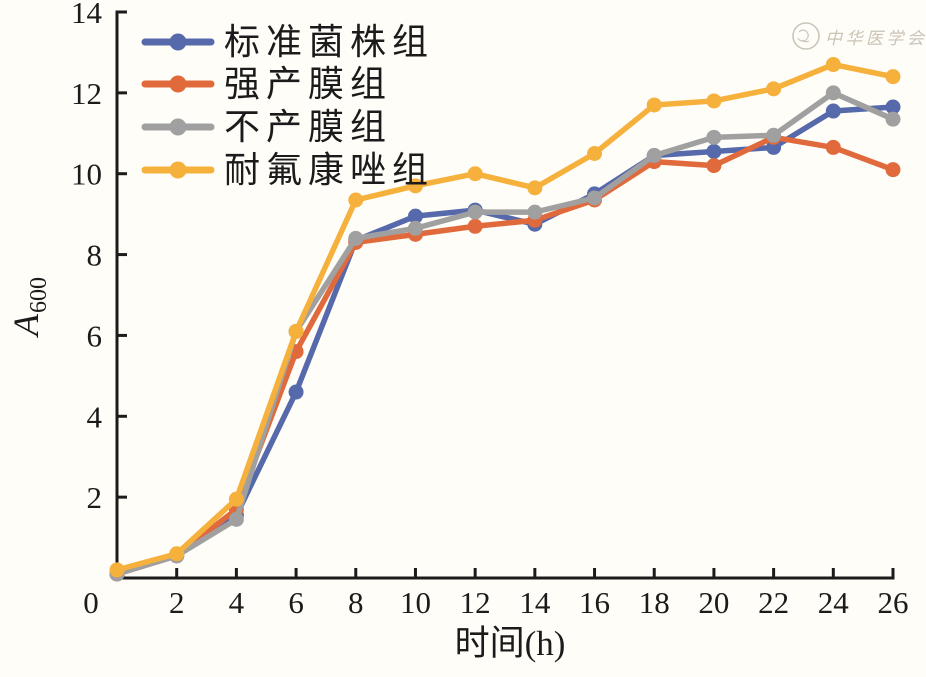 The image size is (926, 677). I want to click on y-tick-label: 12, so click(86, 93).